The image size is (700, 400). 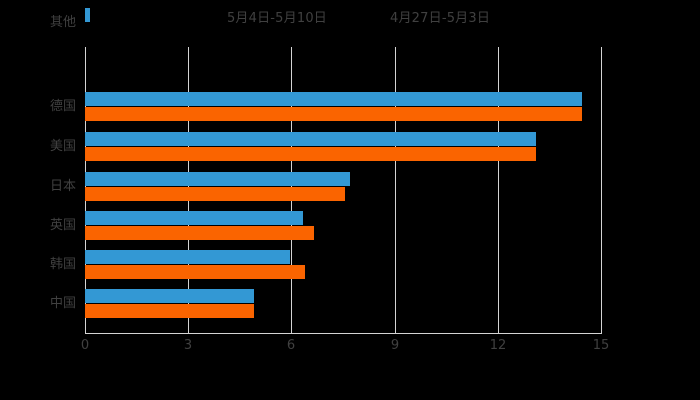 I want to click on chart-legend: 5月4日-5月10日 4月27日-5月3日, so click(x=350, y=19).